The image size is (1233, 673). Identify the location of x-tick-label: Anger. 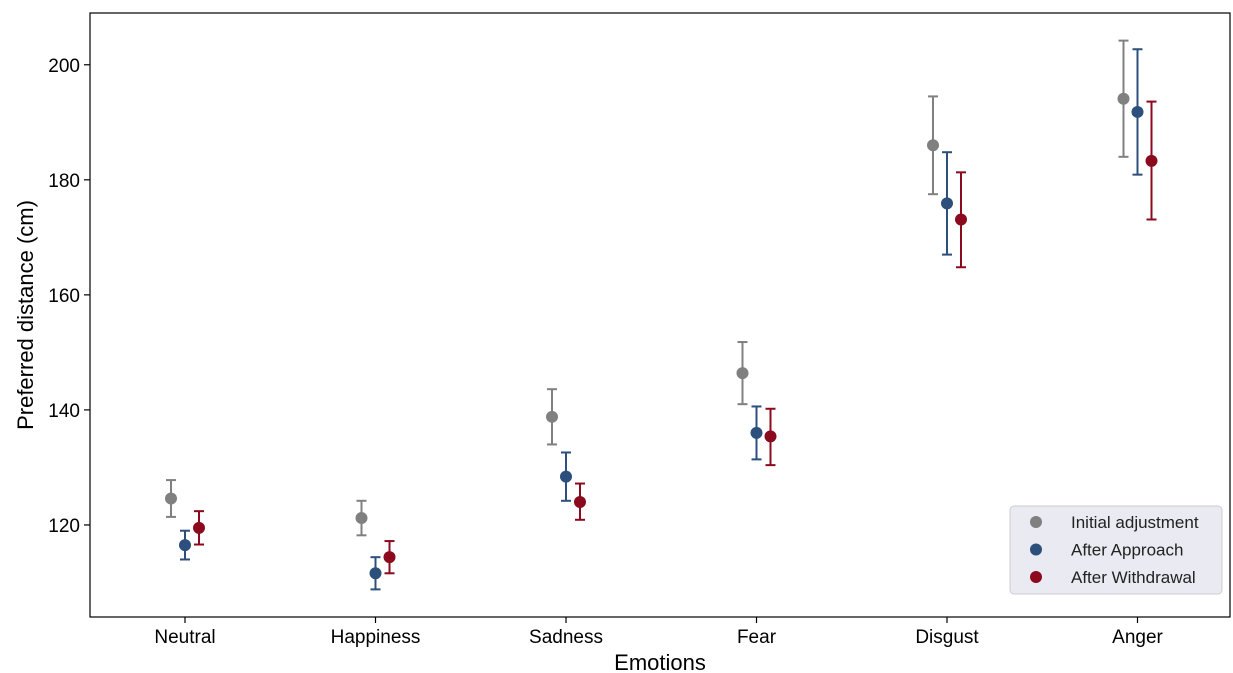
(1137, 637).